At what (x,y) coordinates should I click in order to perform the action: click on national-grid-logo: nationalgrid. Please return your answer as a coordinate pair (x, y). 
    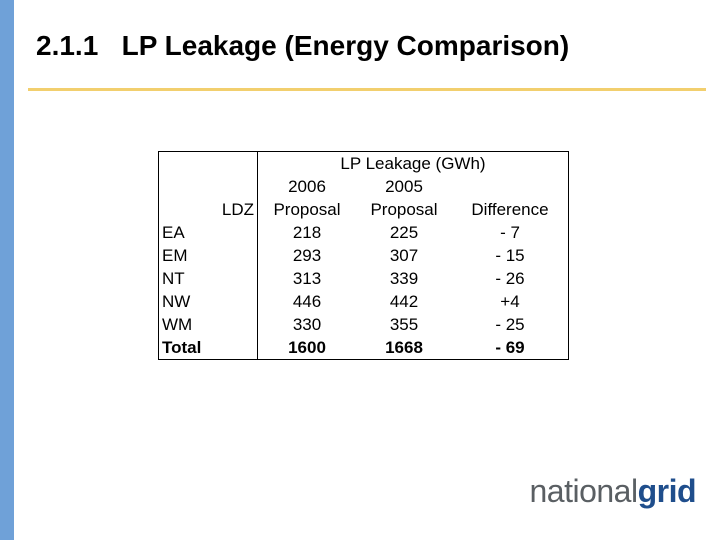
    Looking at the image, I should click on (612, 491).